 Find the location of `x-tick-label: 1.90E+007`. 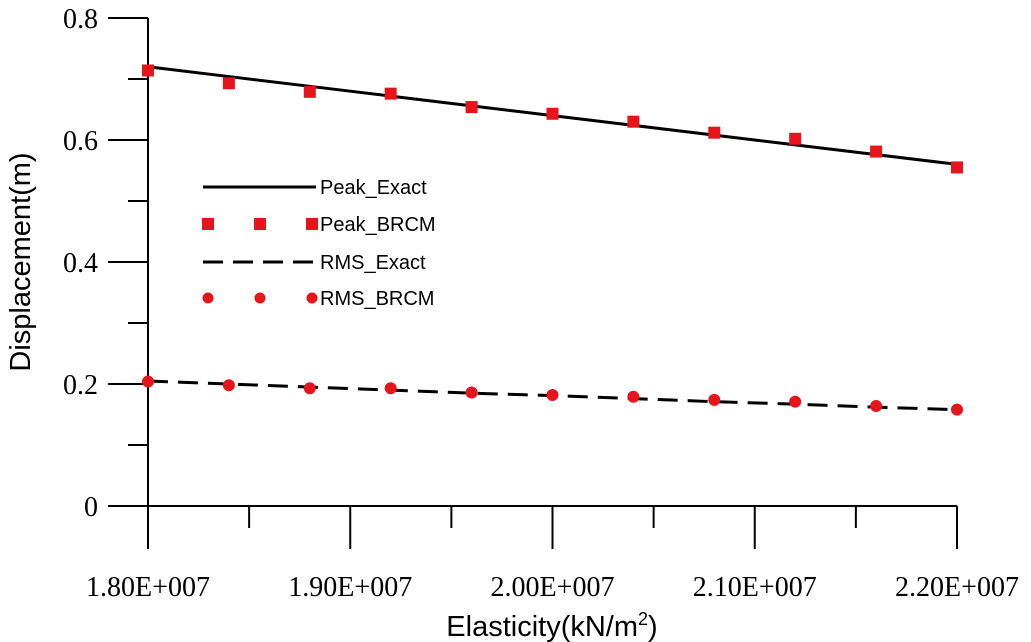

x-tick-label: 1.90E+007 is located at coordinates (350, 587).